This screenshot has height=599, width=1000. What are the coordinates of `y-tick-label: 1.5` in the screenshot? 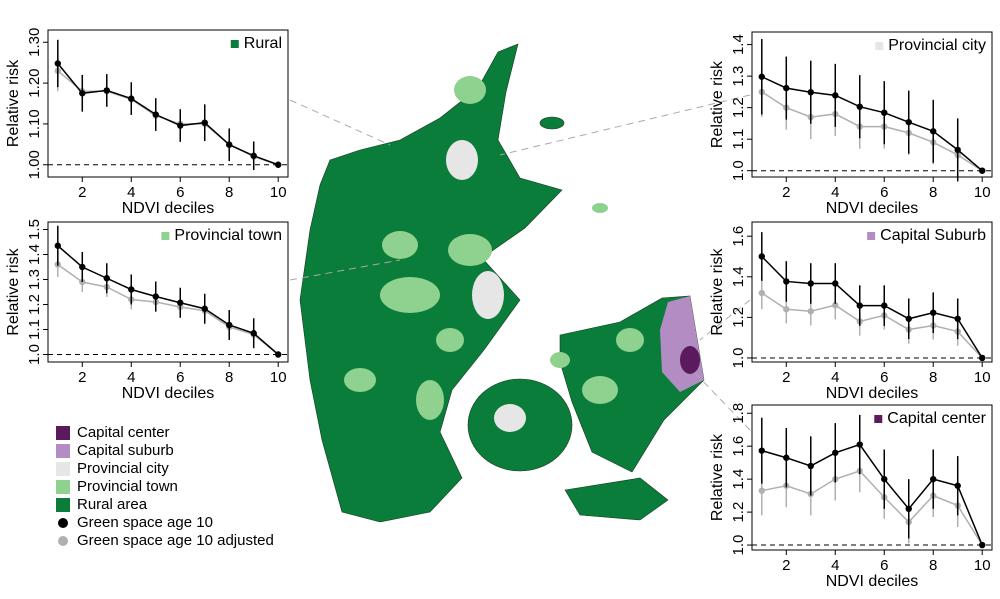 It's located at (34, 229).